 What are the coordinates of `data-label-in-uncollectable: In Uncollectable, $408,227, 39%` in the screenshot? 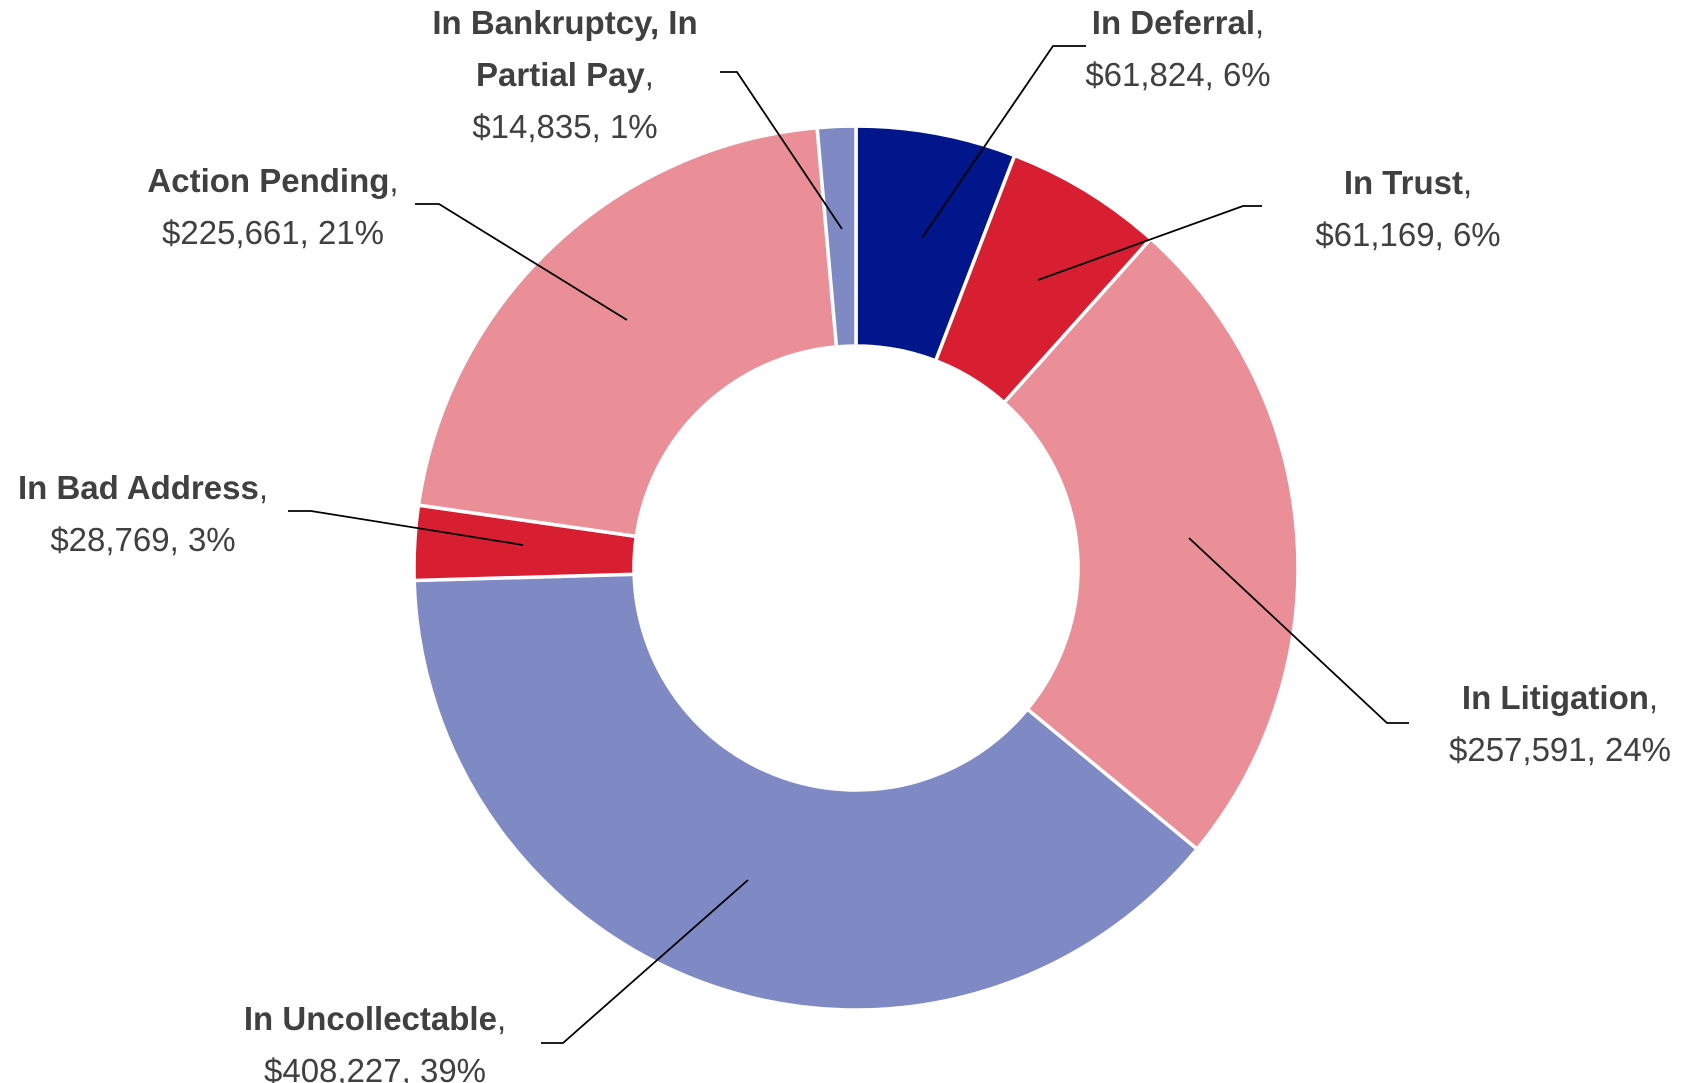 It's located at (375, 1041).